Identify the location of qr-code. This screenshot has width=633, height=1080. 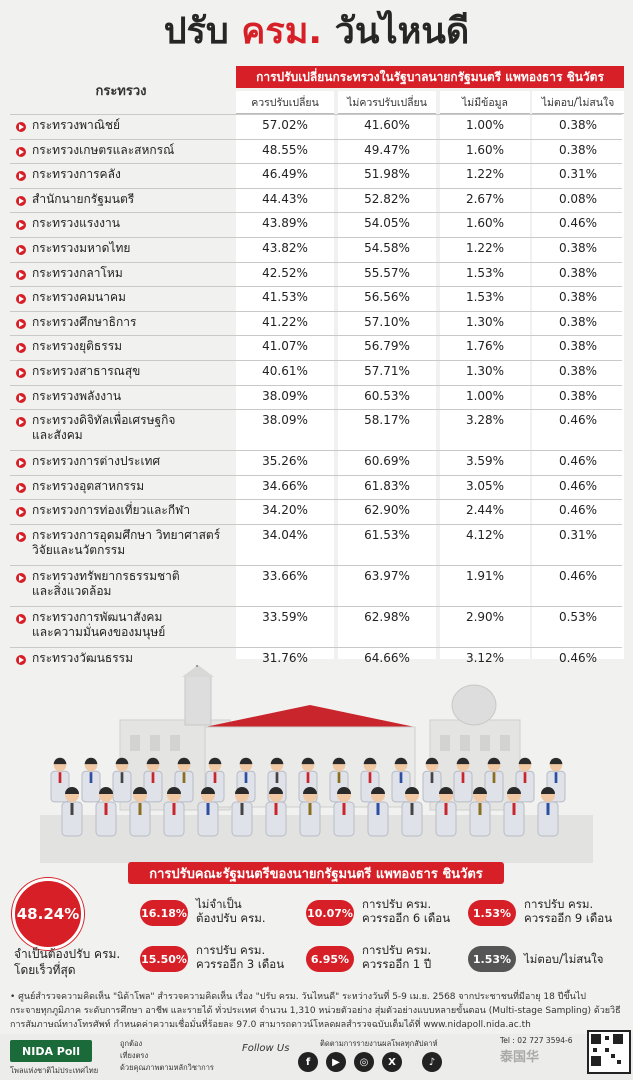
(609, 1052).